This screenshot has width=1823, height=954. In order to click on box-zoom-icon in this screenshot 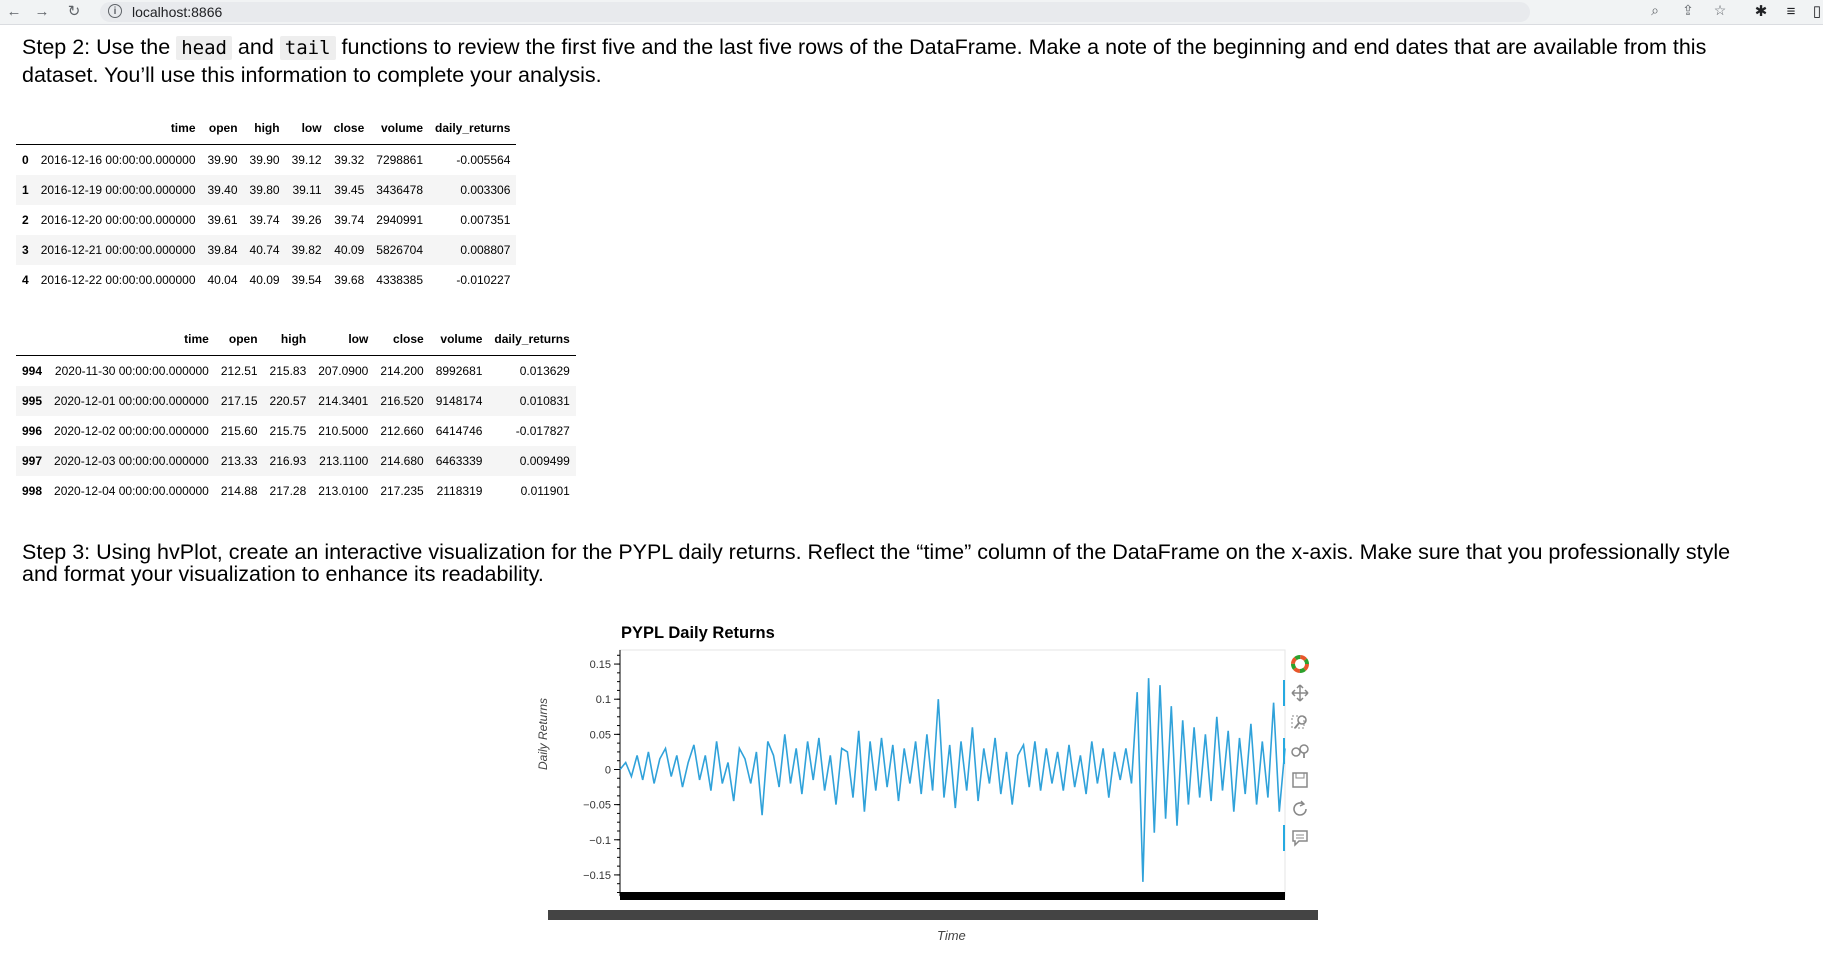, I will do `click(1300, 722)`.